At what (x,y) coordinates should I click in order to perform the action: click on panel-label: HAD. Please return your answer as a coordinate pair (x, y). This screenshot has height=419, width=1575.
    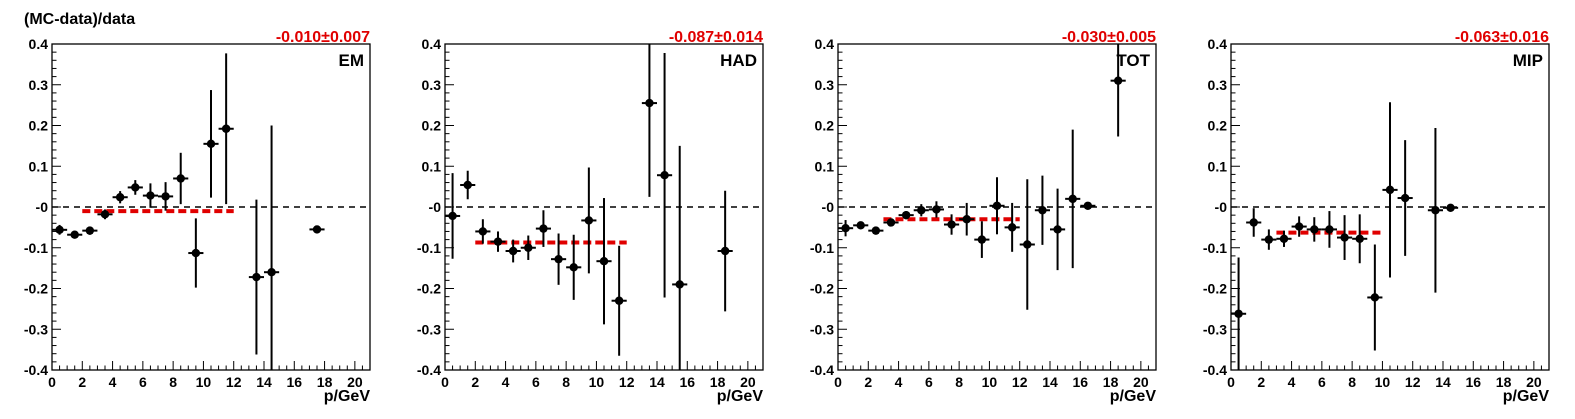
    Looking at the image, I should click on (738, 60).